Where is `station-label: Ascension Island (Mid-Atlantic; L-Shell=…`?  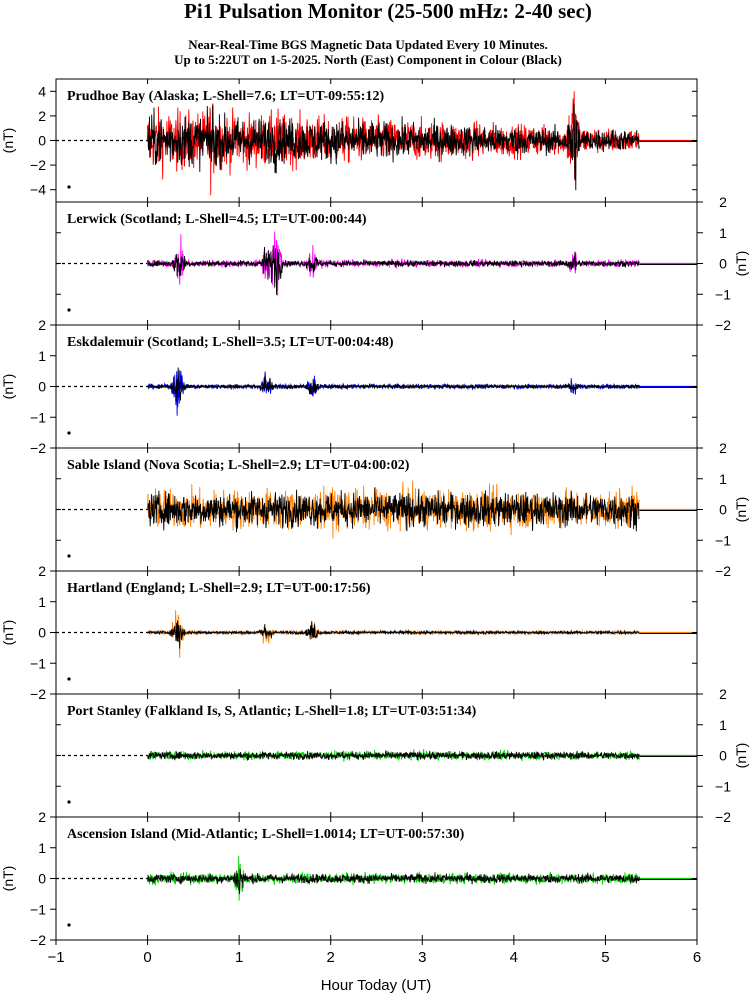
station-label: Ascension Island (Mid-Atlantic; L-Shell=… is located at coordinates (266, 834).